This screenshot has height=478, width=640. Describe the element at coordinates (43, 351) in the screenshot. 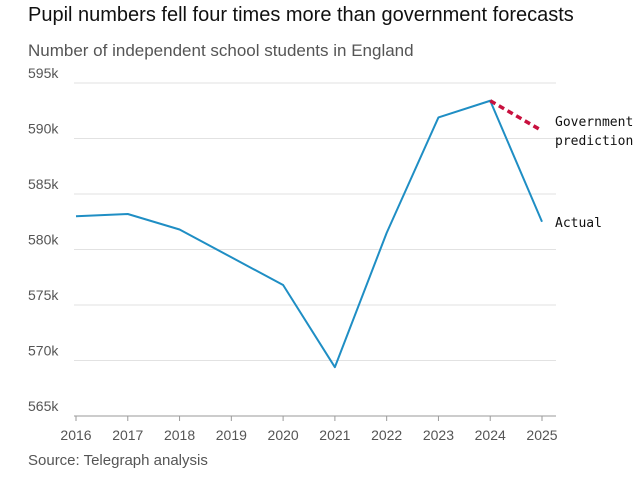

I see `y-tick-label: 570k` at that location.